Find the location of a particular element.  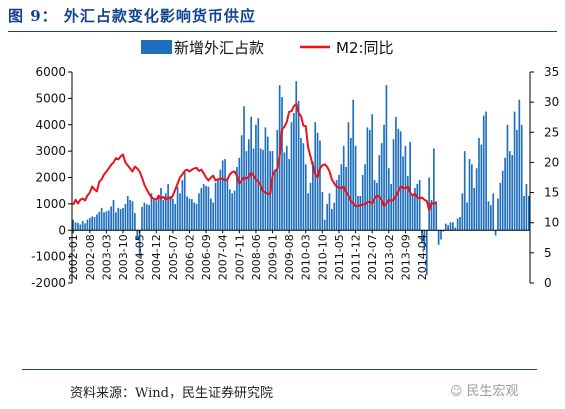

right-tick-label: 0 is located at coordinates (548, 283).